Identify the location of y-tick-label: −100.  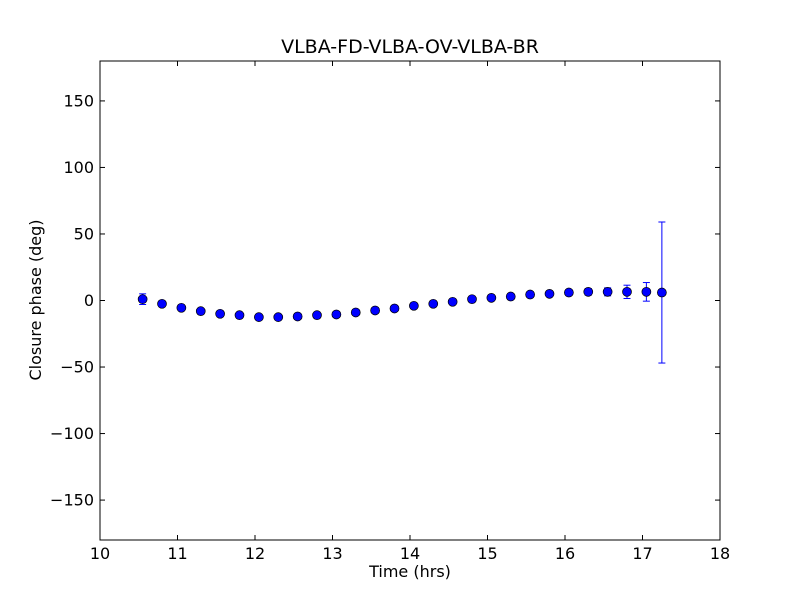
(72, 433).